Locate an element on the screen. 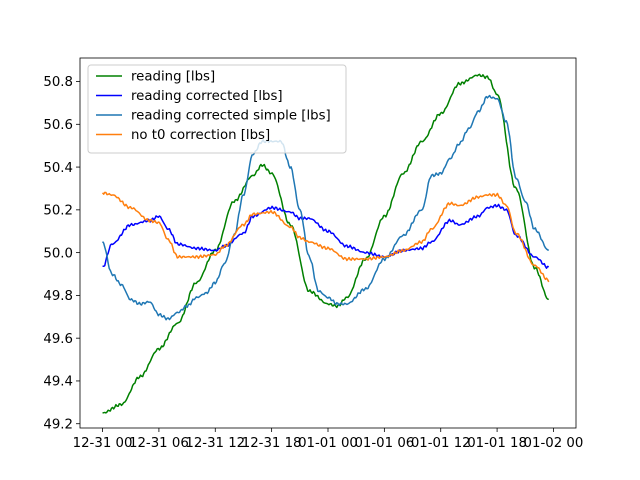 This screenshot has height=480, width=640. legend-box is located at coordinates (217, 109).